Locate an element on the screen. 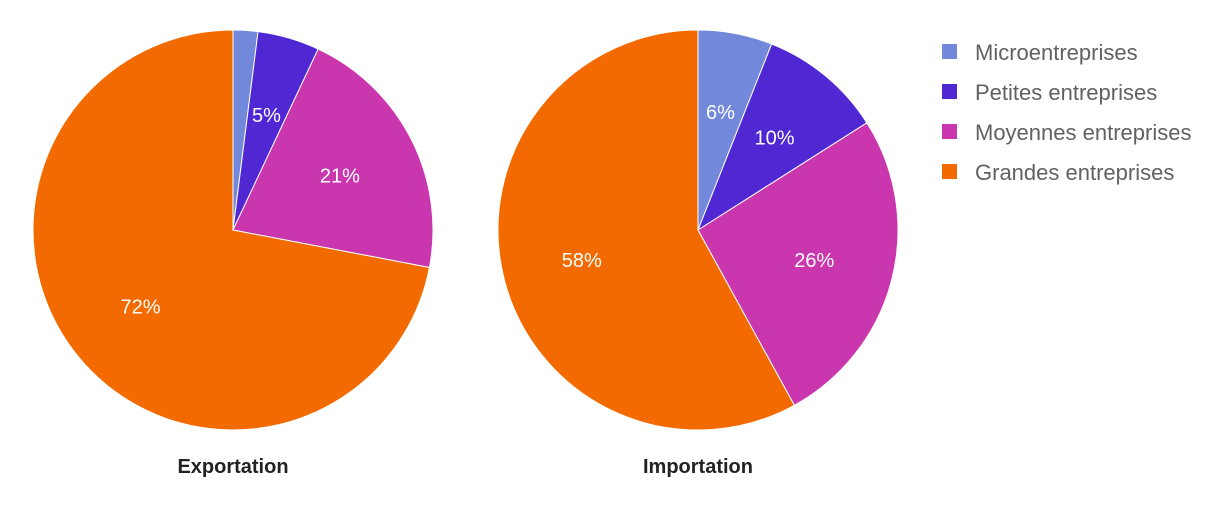 Image resolution: width=1220 pixels, height=510 pixels. slice-label-exportation-moyennes-entreprises: 21% is located at coordinates (340, 177).